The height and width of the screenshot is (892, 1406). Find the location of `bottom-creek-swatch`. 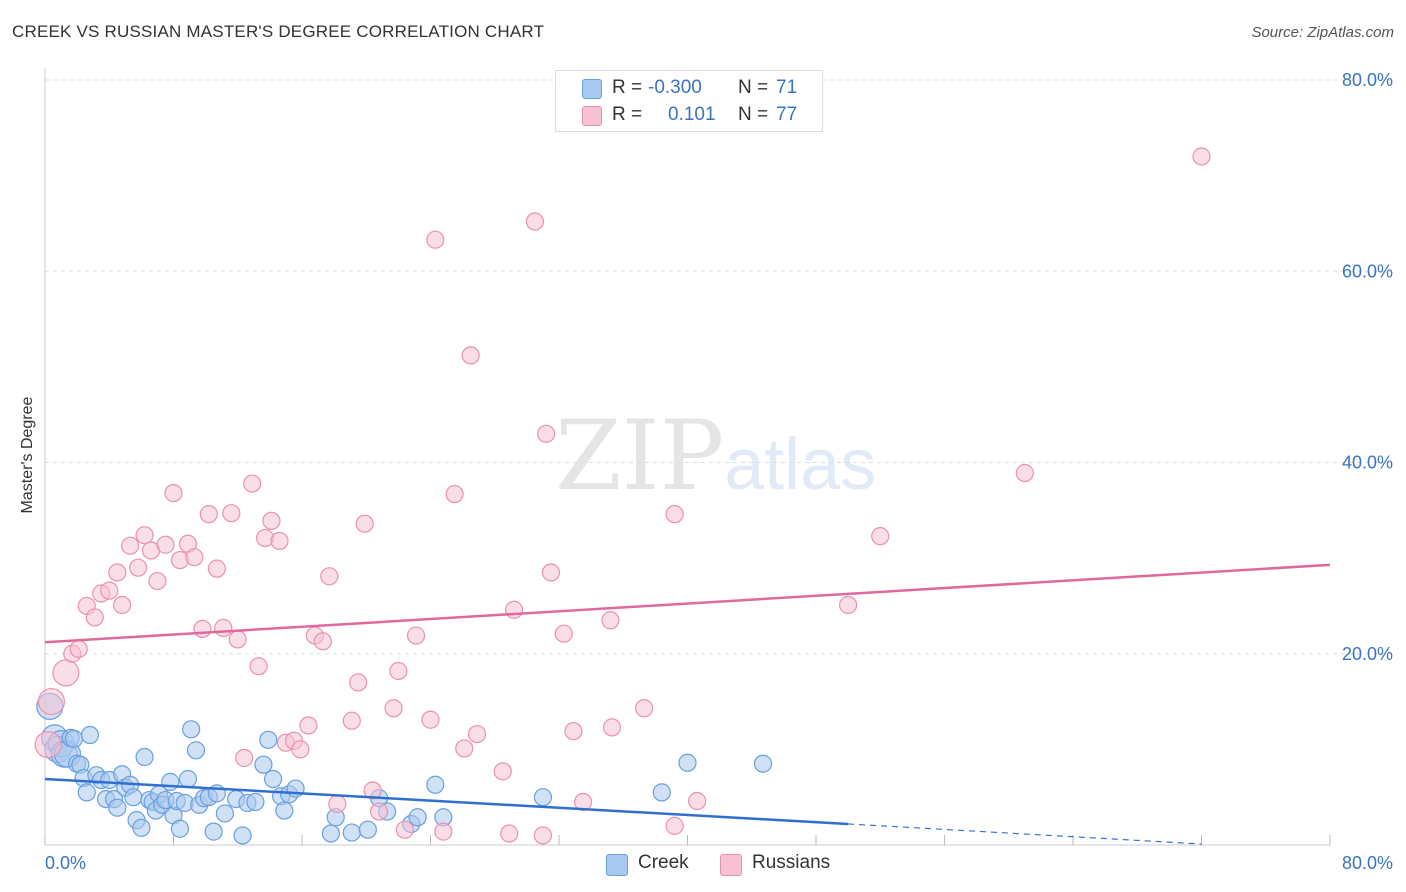

bottom-creek-swatch is located at coordinates (617, 865).